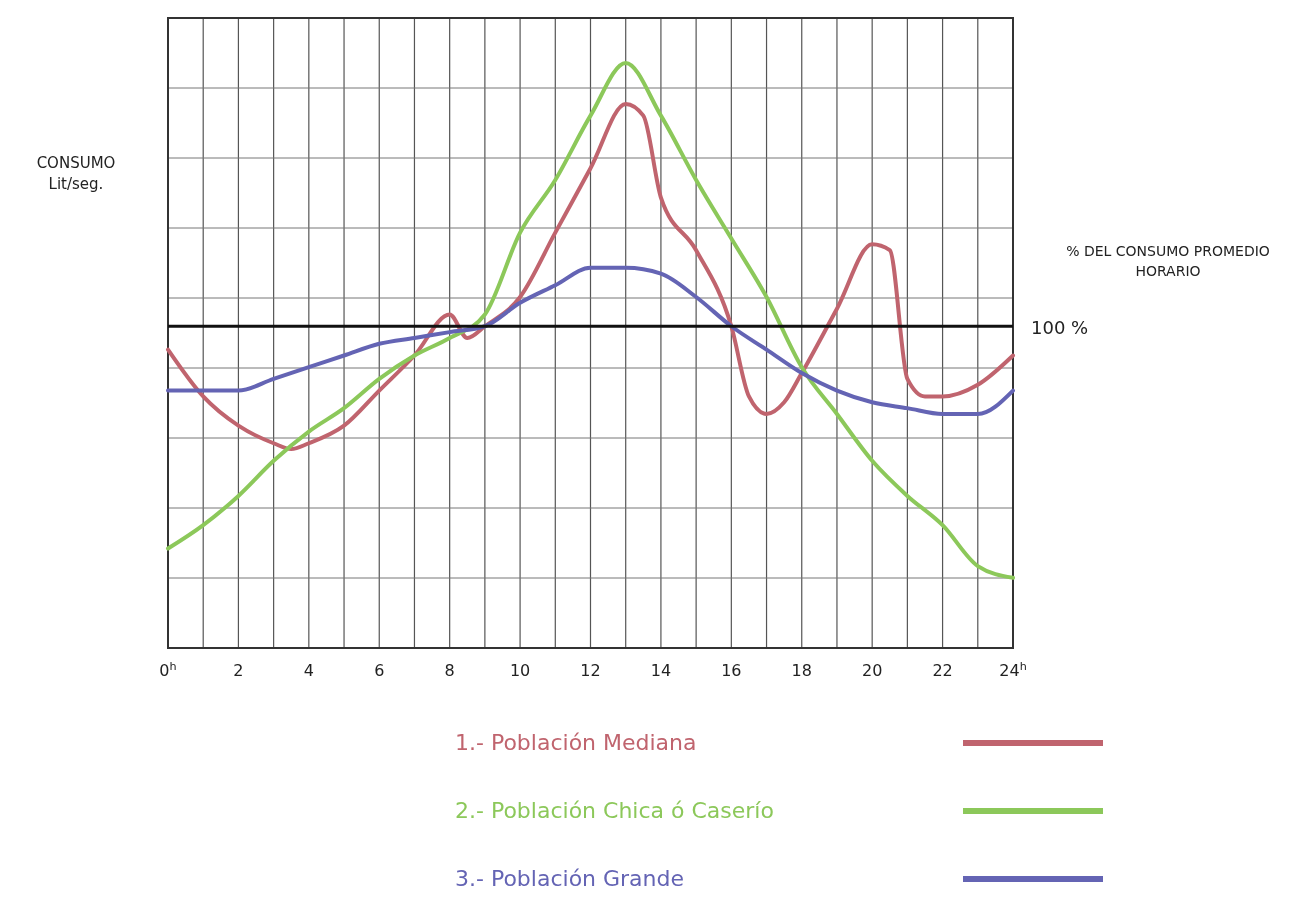 This screenshot has width=1309, height=906. What do you see at coordinates (1168, 261) in the screenshot?
I see `y2-axis-title: % DEL CONSUMO PROMEDIO HORARIO` at bounding box center [1168, 261].